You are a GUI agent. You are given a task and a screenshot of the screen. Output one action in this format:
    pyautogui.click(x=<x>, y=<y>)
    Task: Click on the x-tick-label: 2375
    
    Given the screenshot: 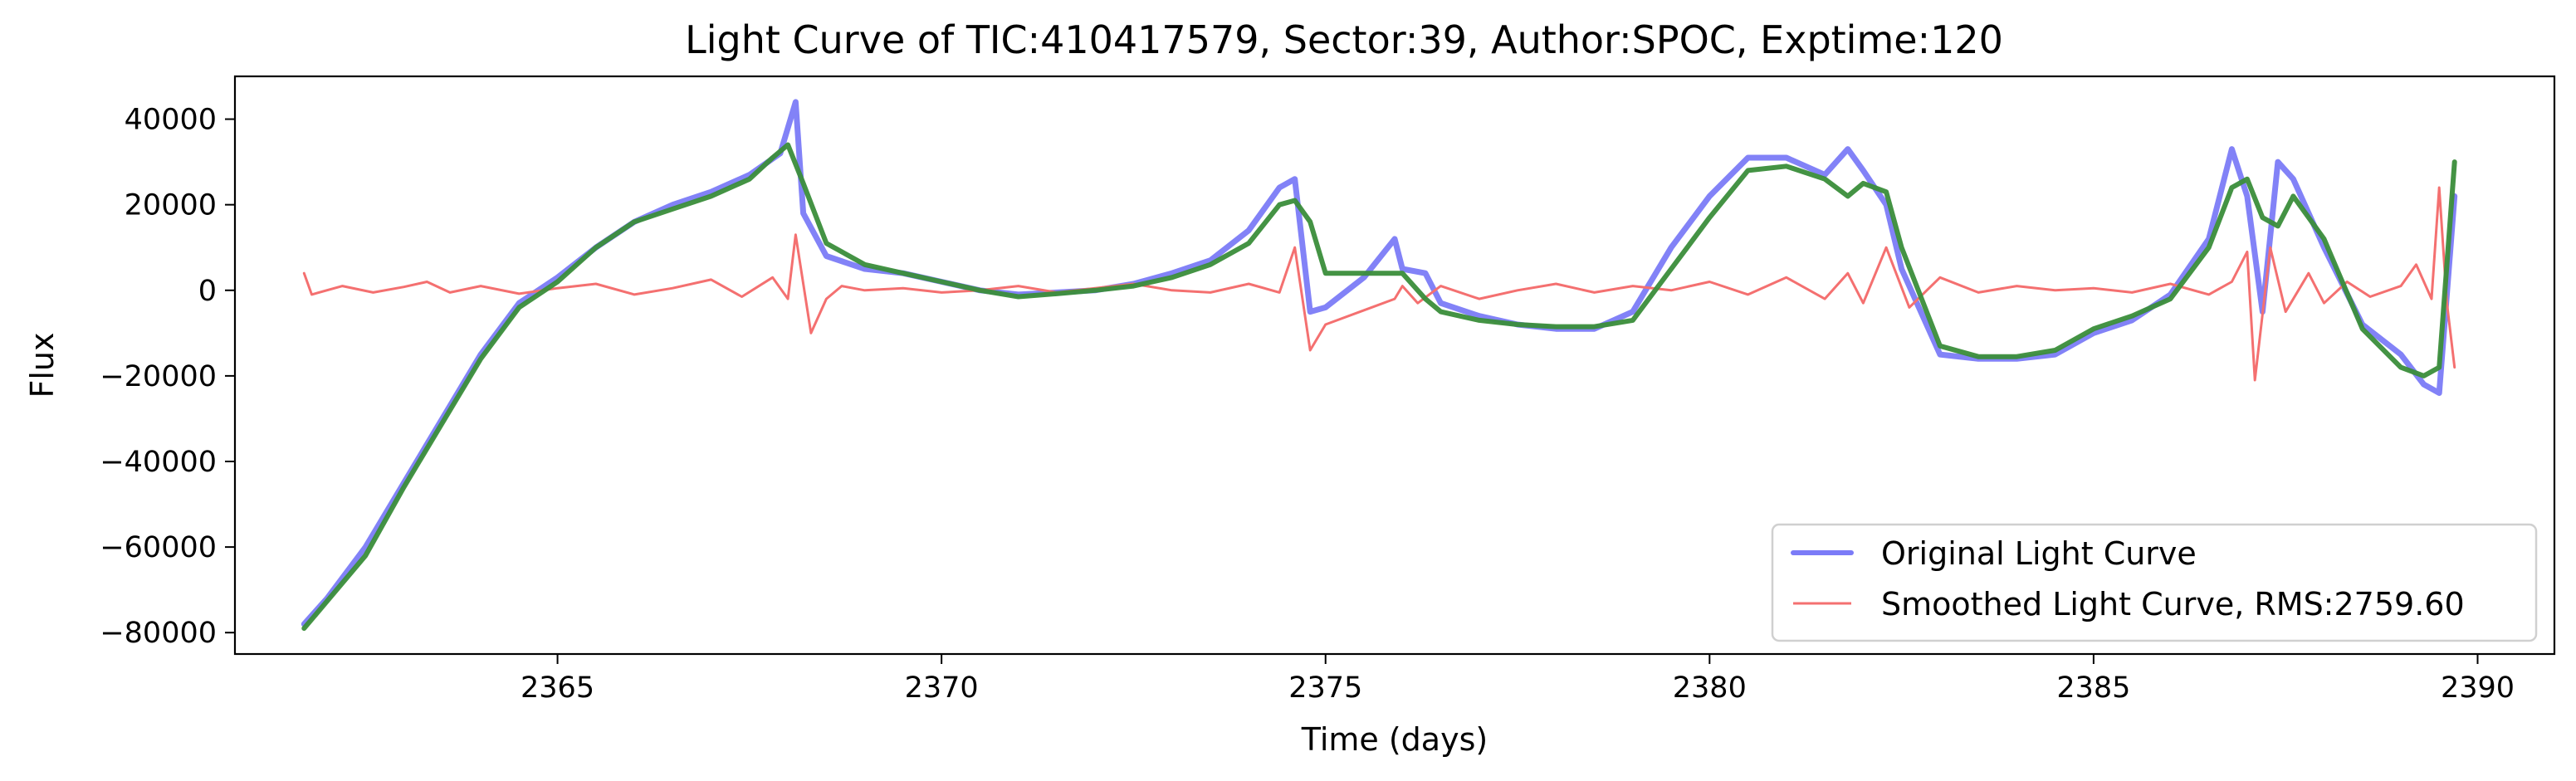 What is the action you would take?
    pyautogui.click(x=1325, y=688)
    